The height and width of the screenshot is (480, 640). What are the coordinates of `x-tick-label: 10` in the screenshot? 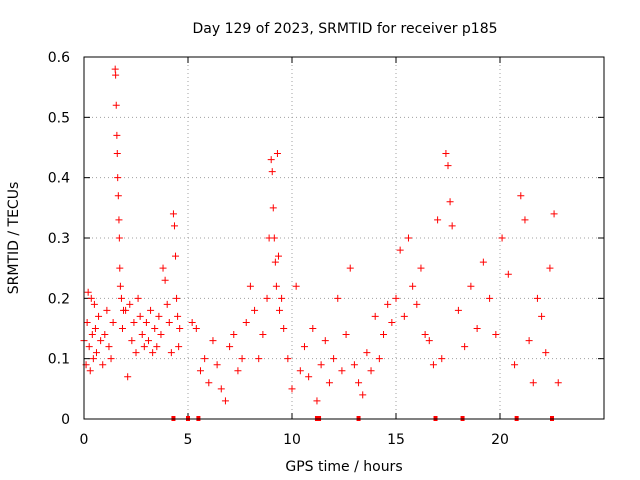 It's located at (292, 440).